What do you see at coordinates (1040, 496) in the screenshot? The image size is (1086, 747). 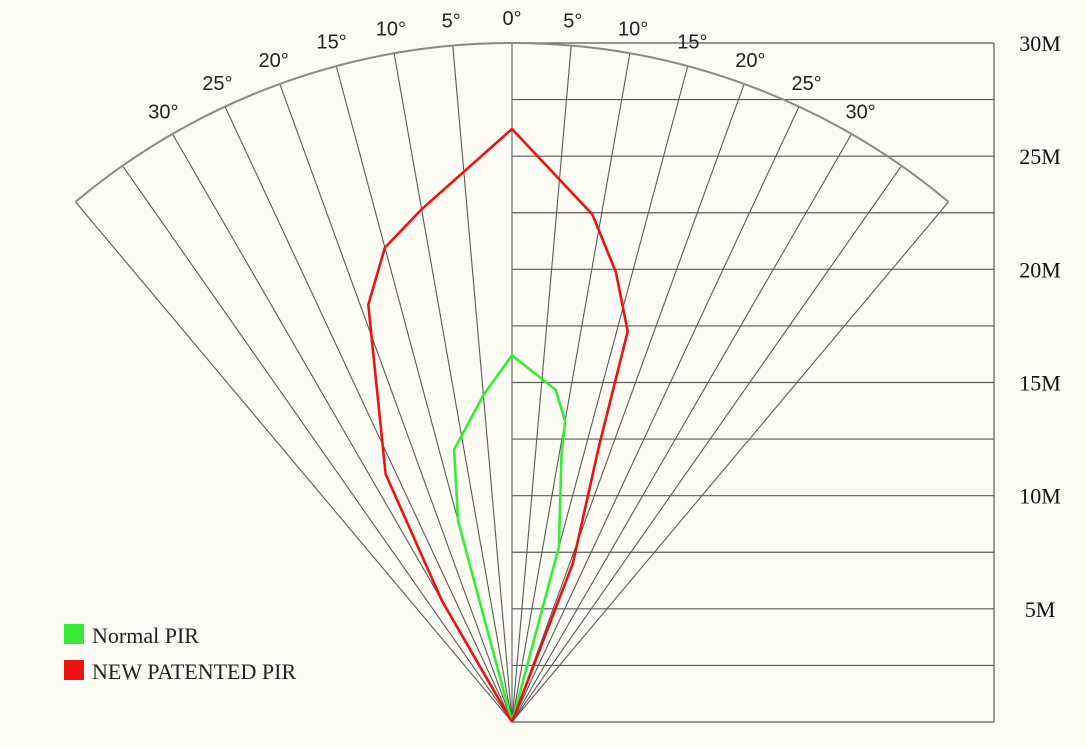 I see `distance-label: 10M` at bounding box center [1040, 496].